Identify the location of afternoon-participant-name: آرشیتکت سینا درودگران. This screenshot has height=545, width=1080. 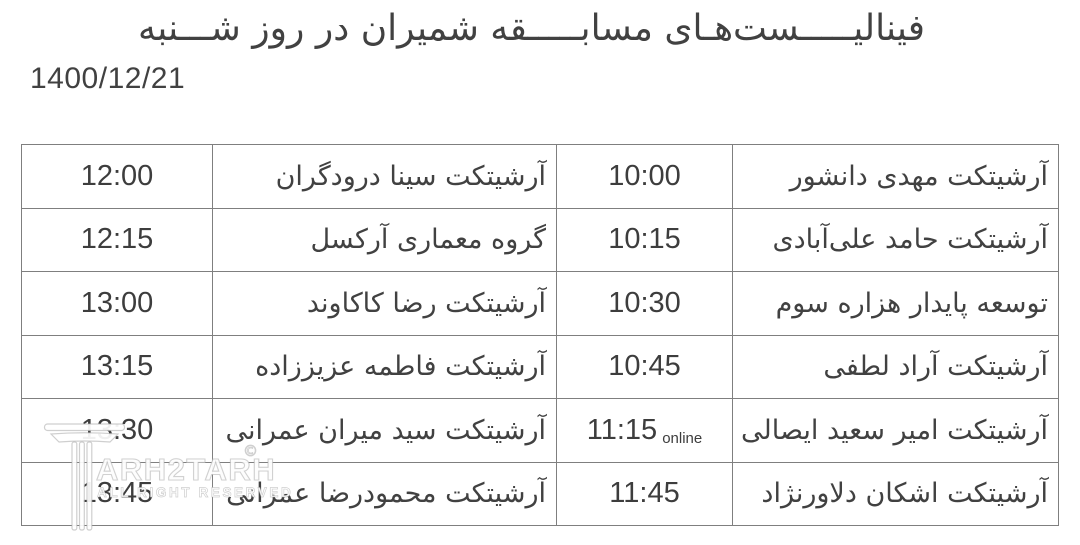
(384, 176).